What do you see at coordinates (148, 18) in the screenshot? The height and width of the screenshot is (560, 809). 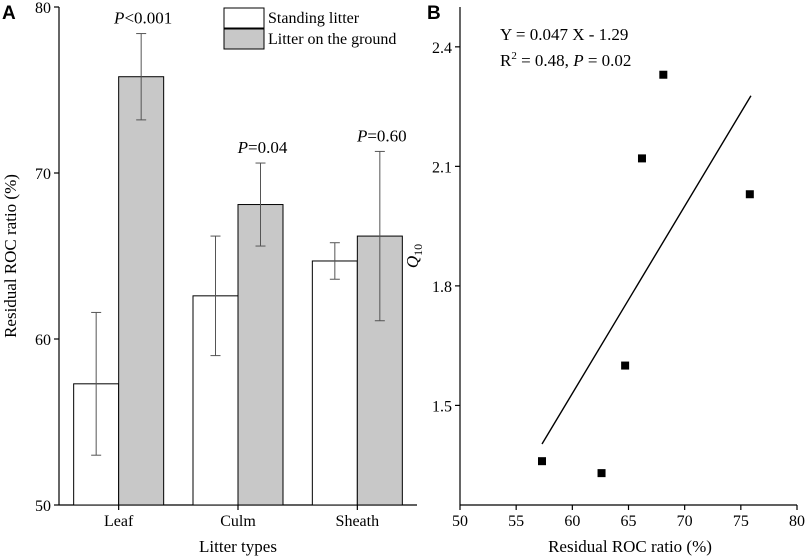 I see `p-rest: <0.001` at bounding box center [148, 18].